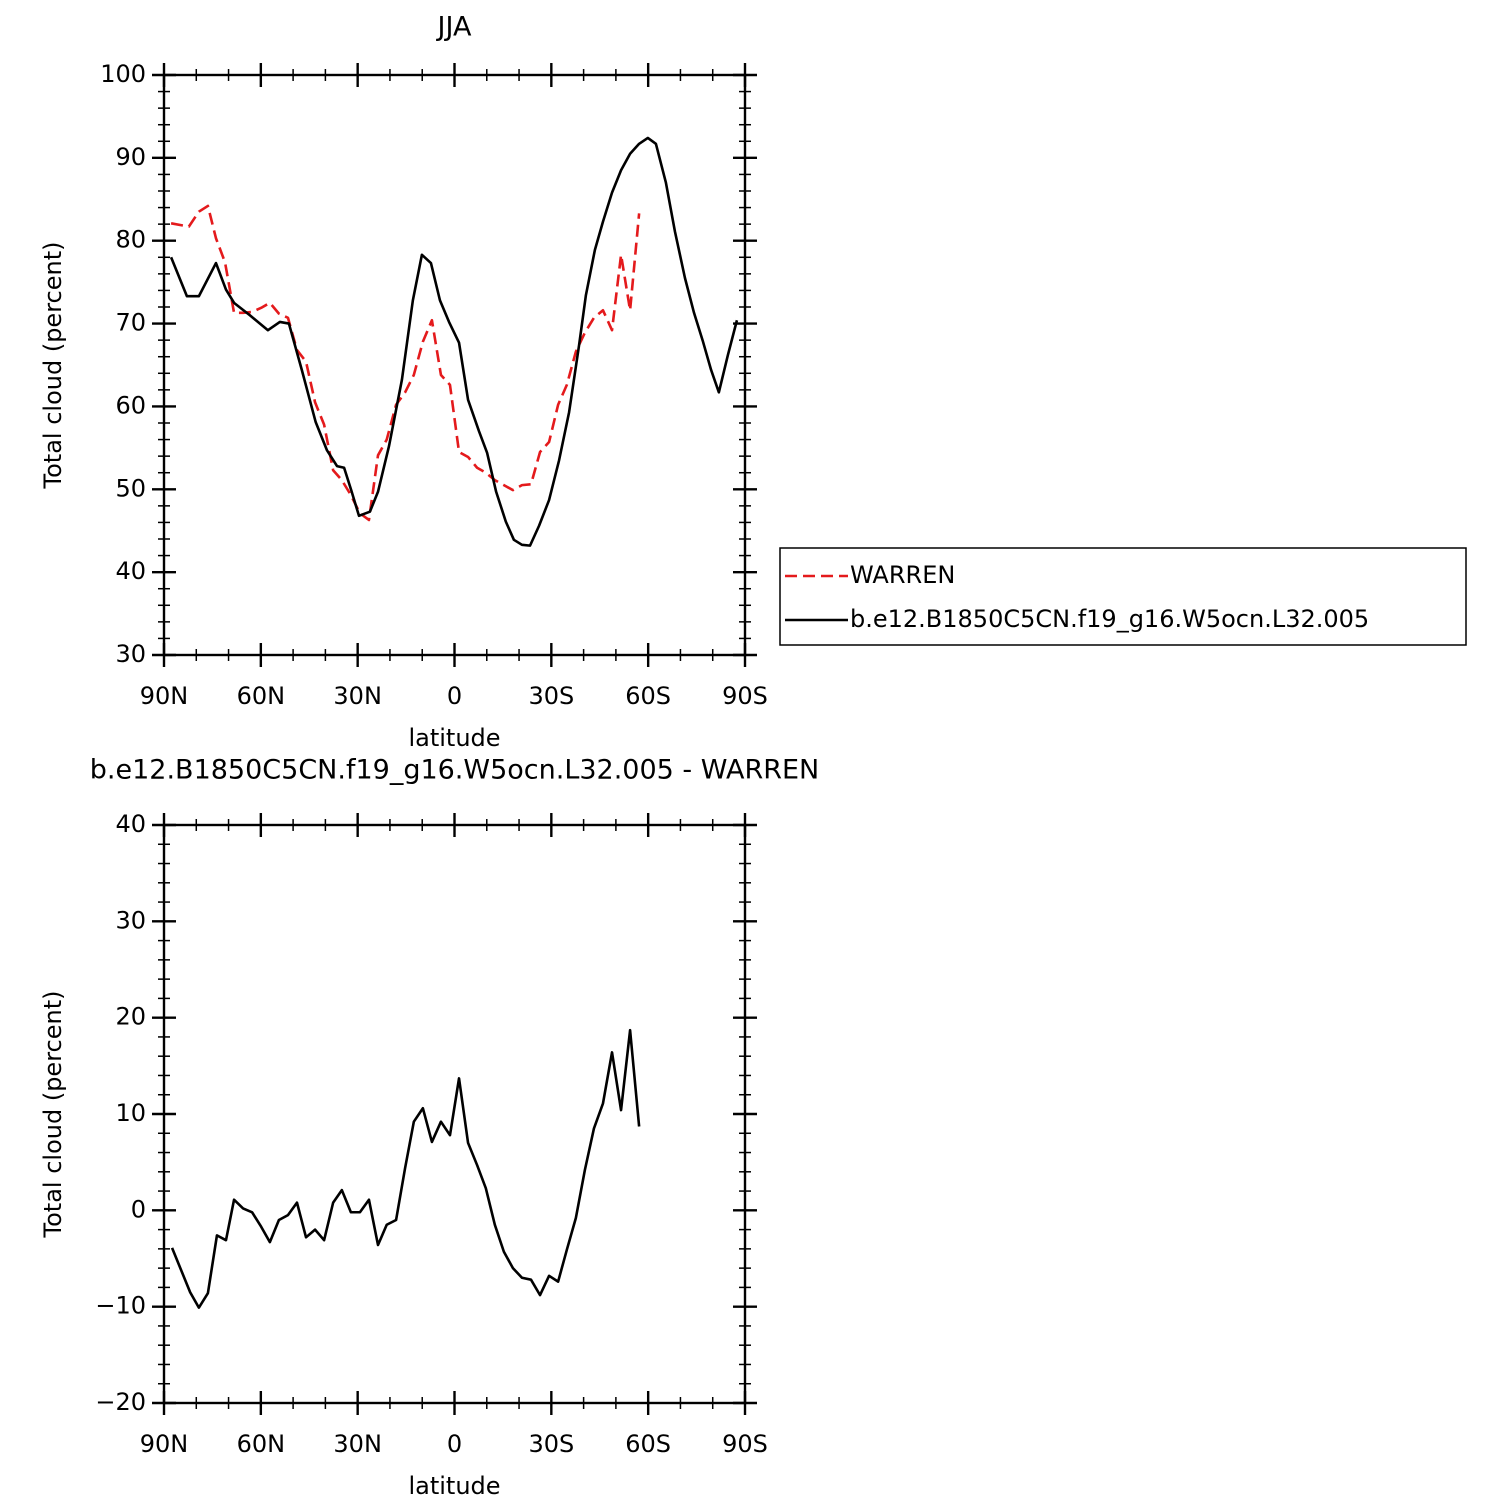 The image size is (1508, 1508). What do you see at coordinates (902, 575) in the screenshot?
I see `legend-label: WARREN` at bounding box center [902, 575].